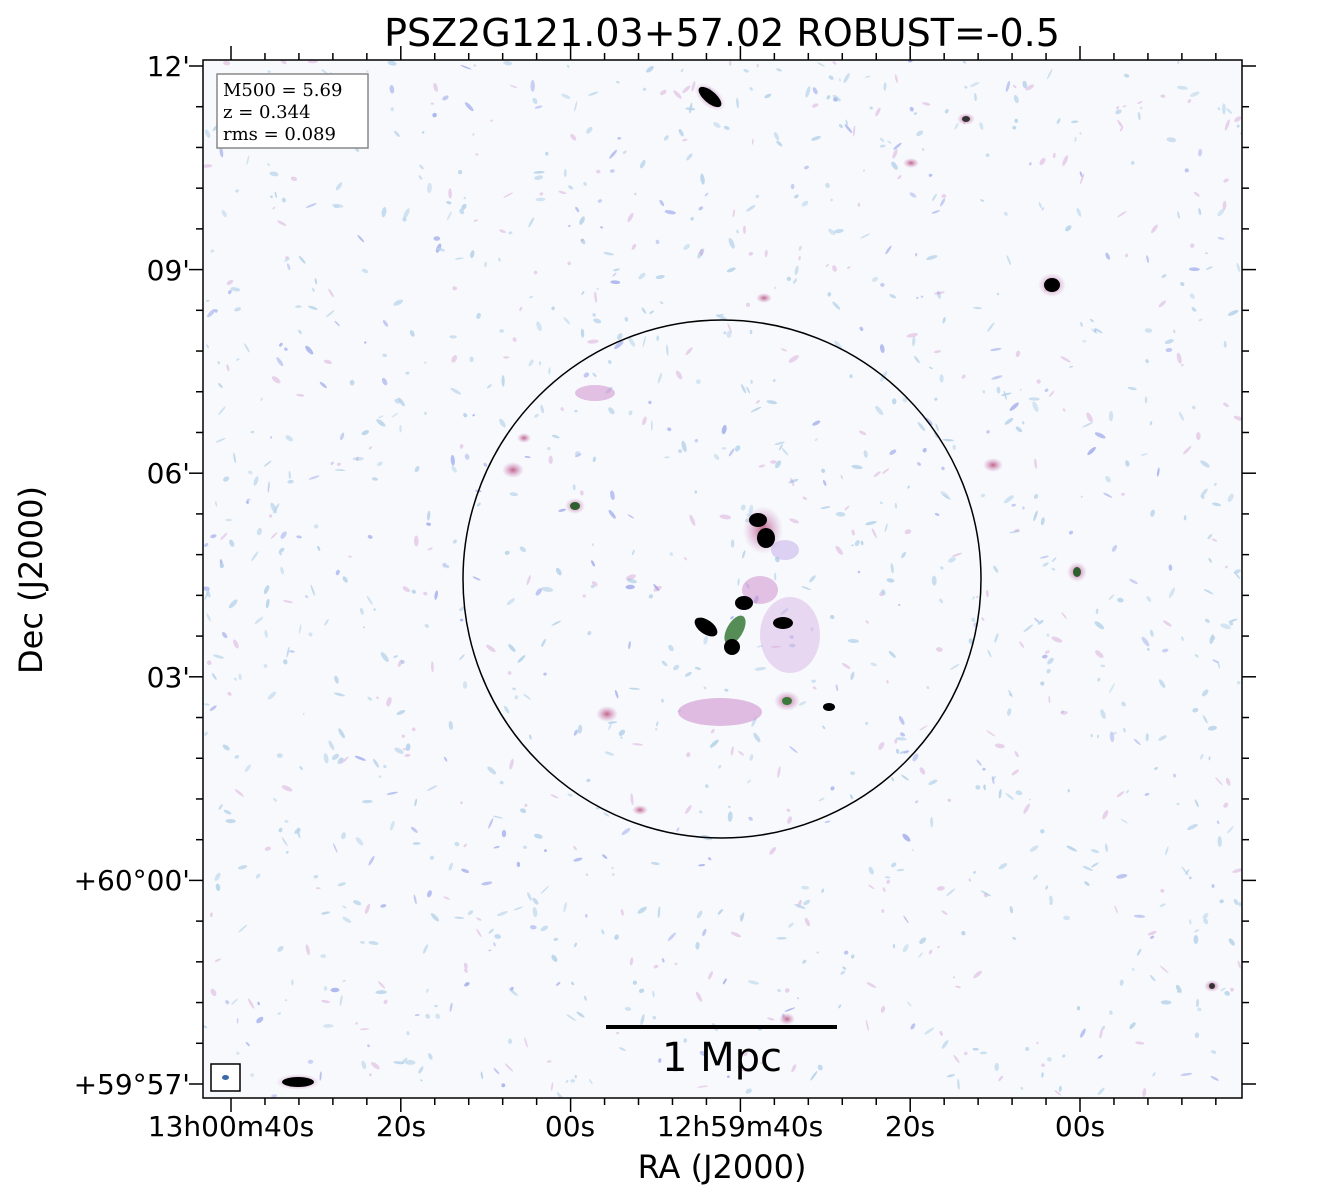 This screenshot has height=1200, width=1321. What do you see at coordinates (626, 1126) in the screenshot?
I see `ra-tick-labels: 13h00m40s 20s 00s 12h59m40s 20s 00s` at bounding box center [626, 1126].